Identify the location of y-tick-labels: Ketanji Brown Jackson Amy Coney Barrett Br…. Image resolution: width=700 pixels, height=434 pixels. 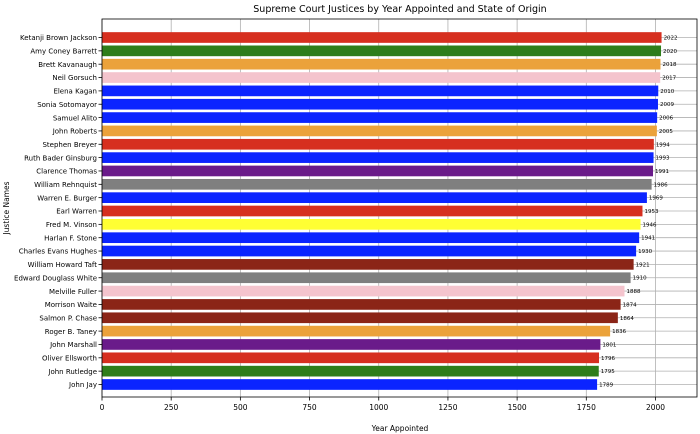
(58, 211).